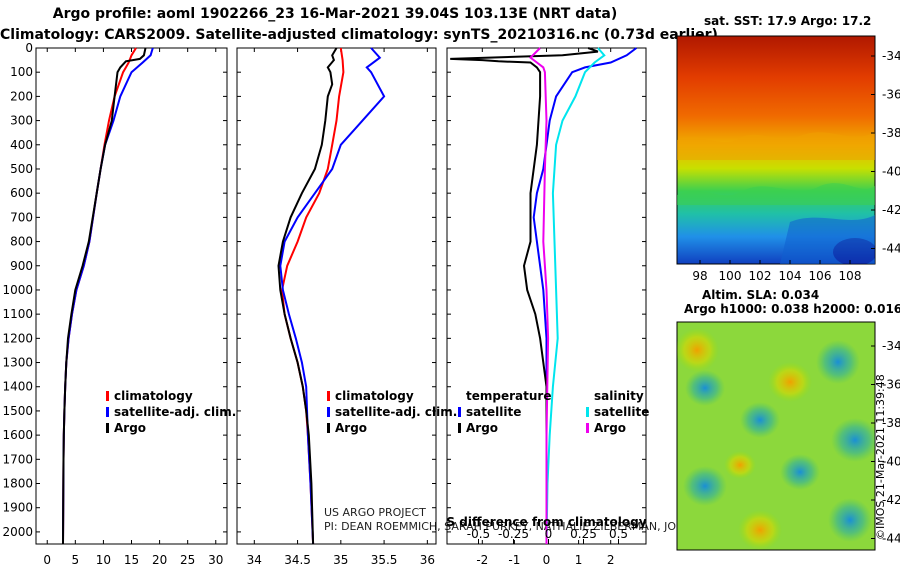 This screenshot has height=580, width=900. What do you see at coordinates (17, 411) in the screenshot?
I see `y-tick-label: 1500` at bounding box center [17, 411].